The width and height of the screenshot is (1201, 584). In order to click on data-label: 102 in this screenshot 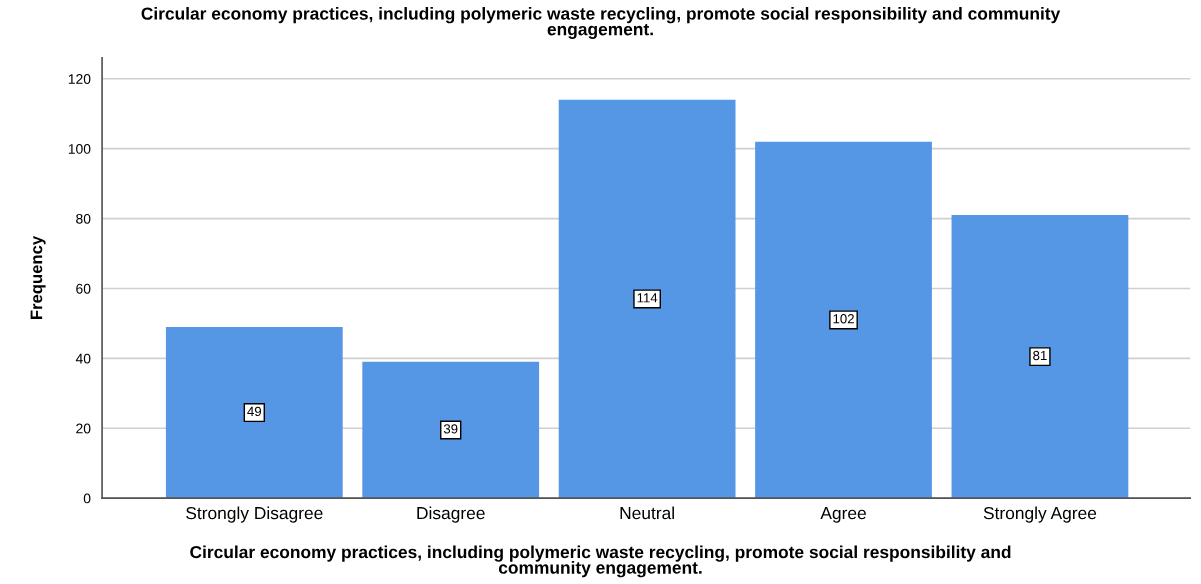, I will do `click(843, 319)`.